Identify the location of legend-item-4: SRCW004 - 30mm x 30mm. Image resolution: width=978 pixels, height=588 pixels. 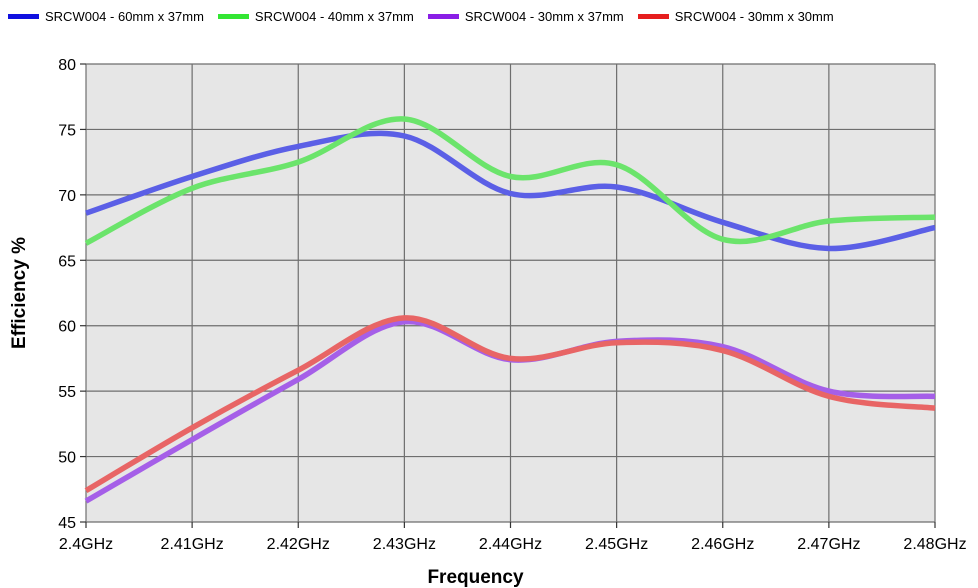
(735, 16).